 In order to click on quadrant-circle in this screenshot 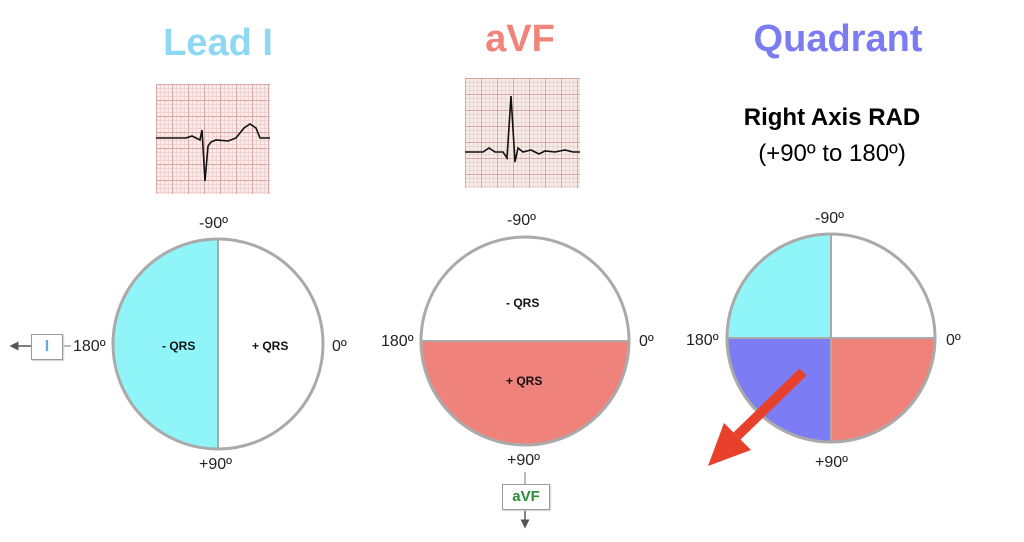, I will do `click(831, 338)`.